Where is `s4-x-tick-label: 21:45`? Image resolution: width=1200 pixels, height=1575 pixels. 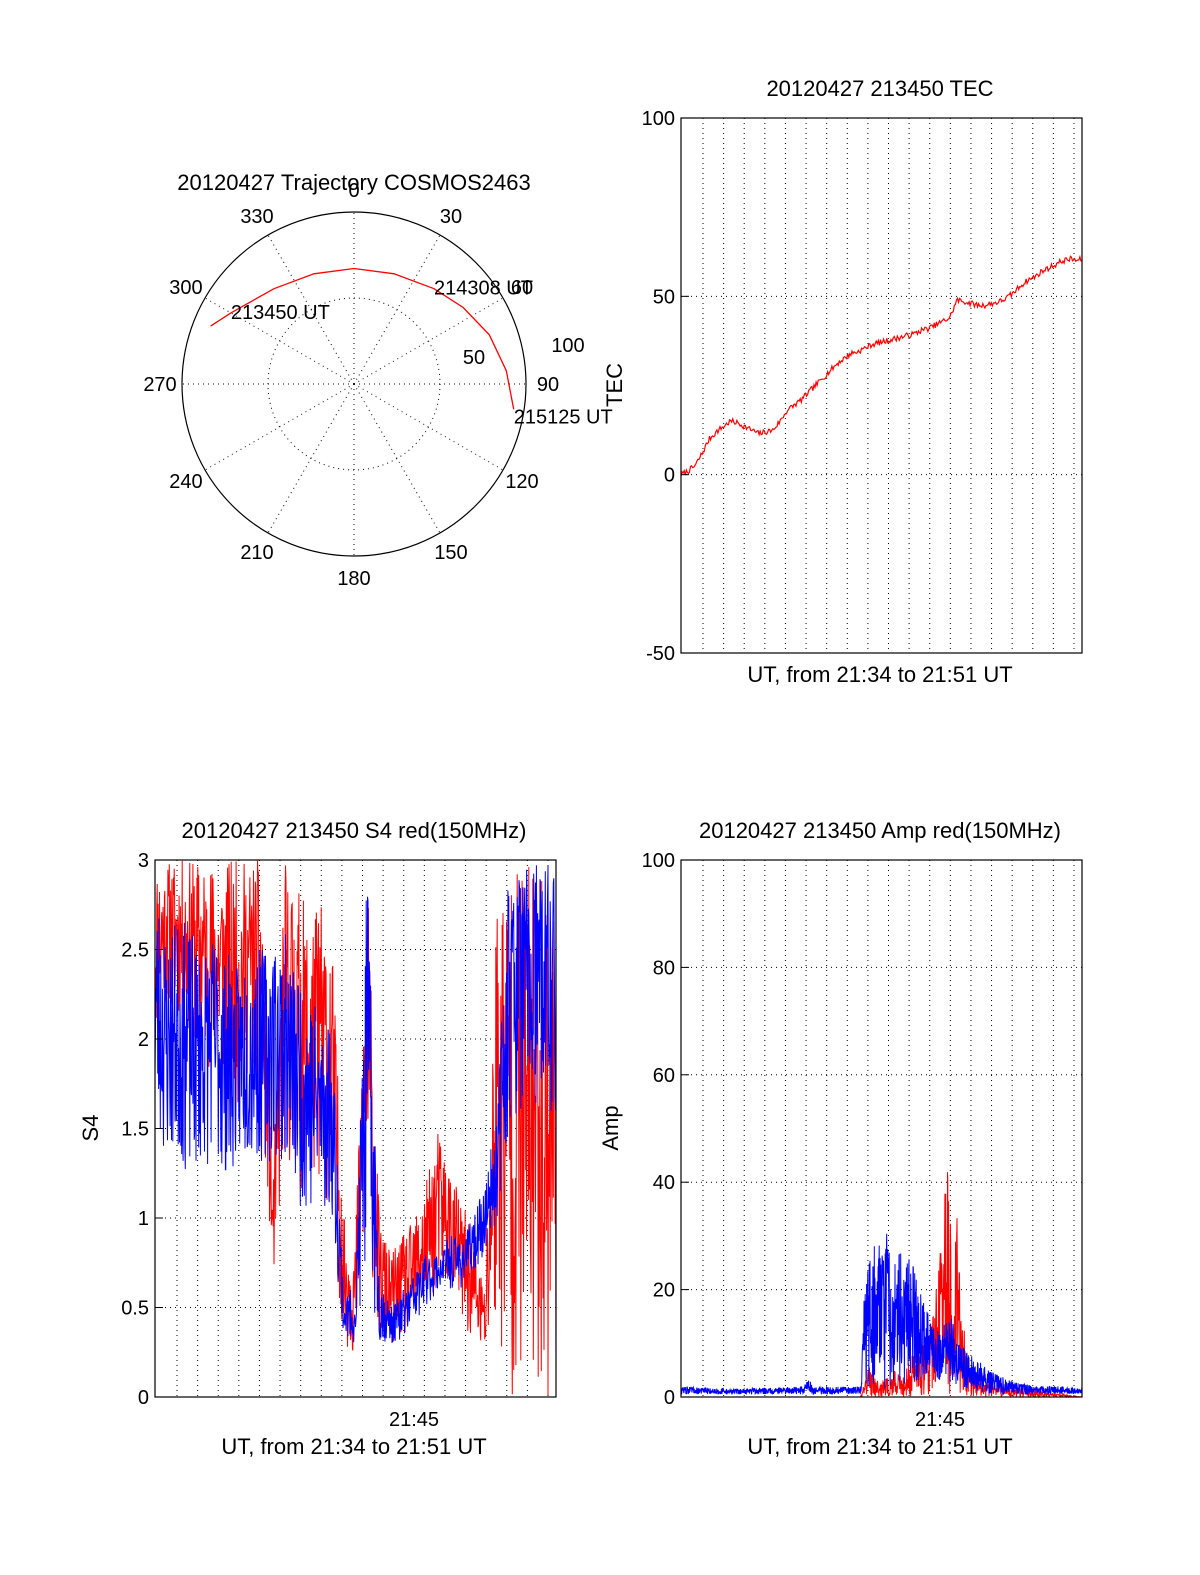 s4-x-tick-label: 21:45 is located at coordinates (414, 1420).